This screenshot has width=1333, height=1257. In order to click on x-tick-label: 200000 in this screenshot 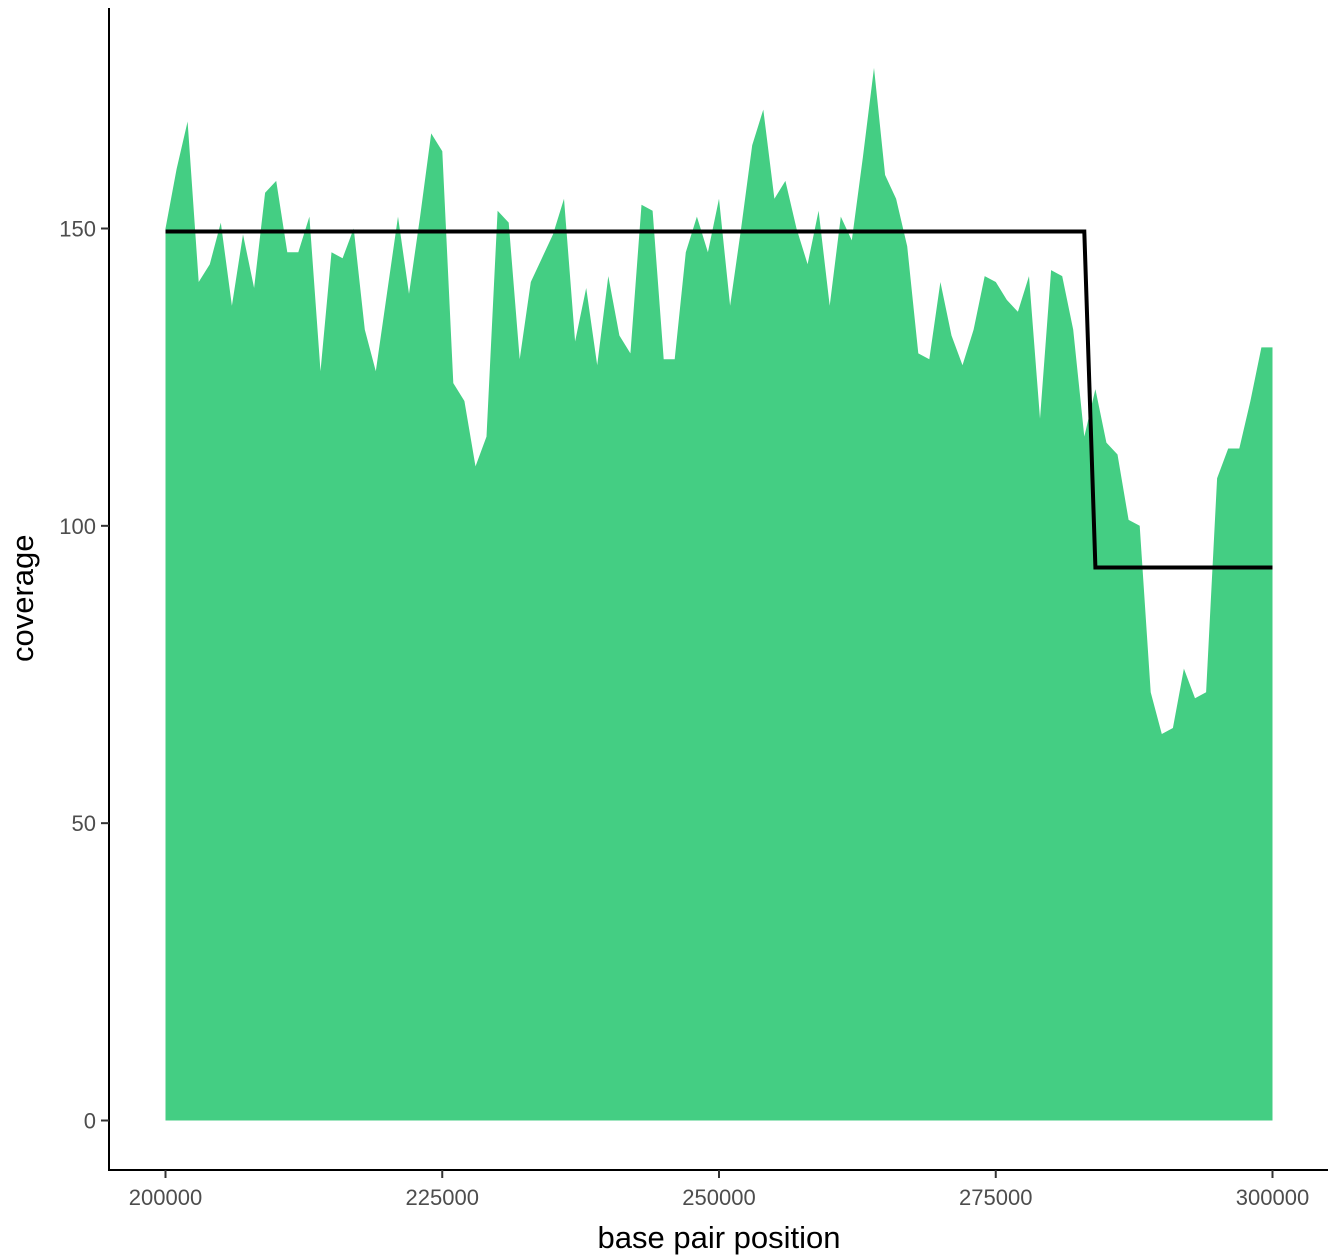, I will do `click(165, 1197)`.